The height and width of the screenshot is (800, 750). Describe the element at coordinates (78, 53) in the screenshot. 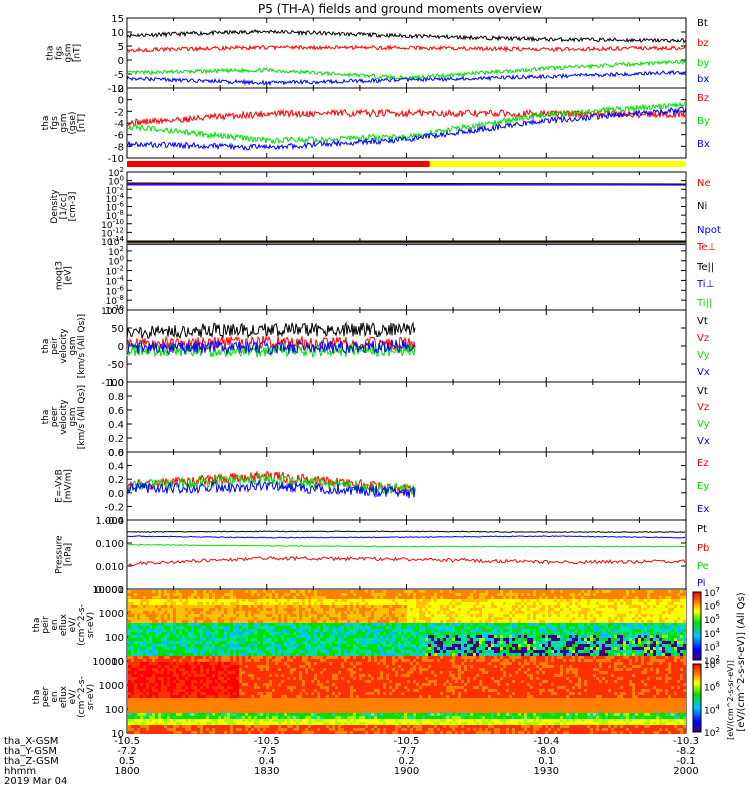

I see `fgs-gsm-mag-ylabel: [nT]` at that location.